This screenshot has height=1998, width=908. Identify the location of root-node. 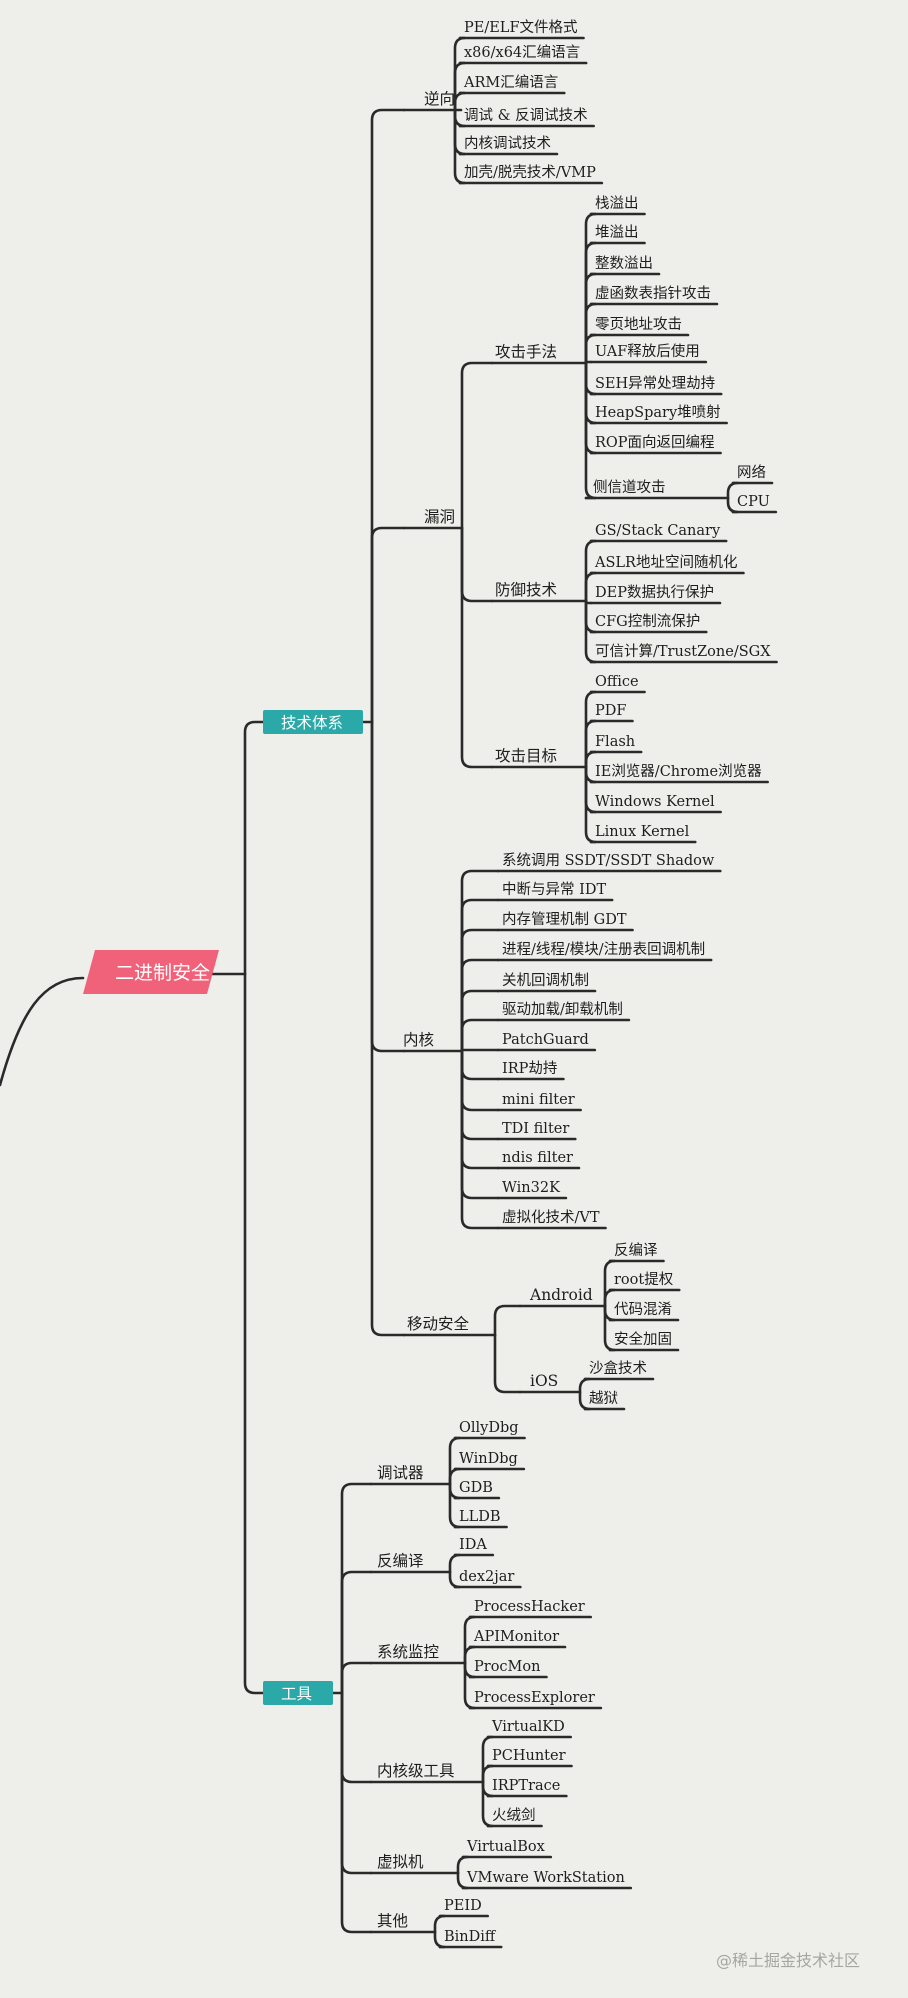
(151, 972).